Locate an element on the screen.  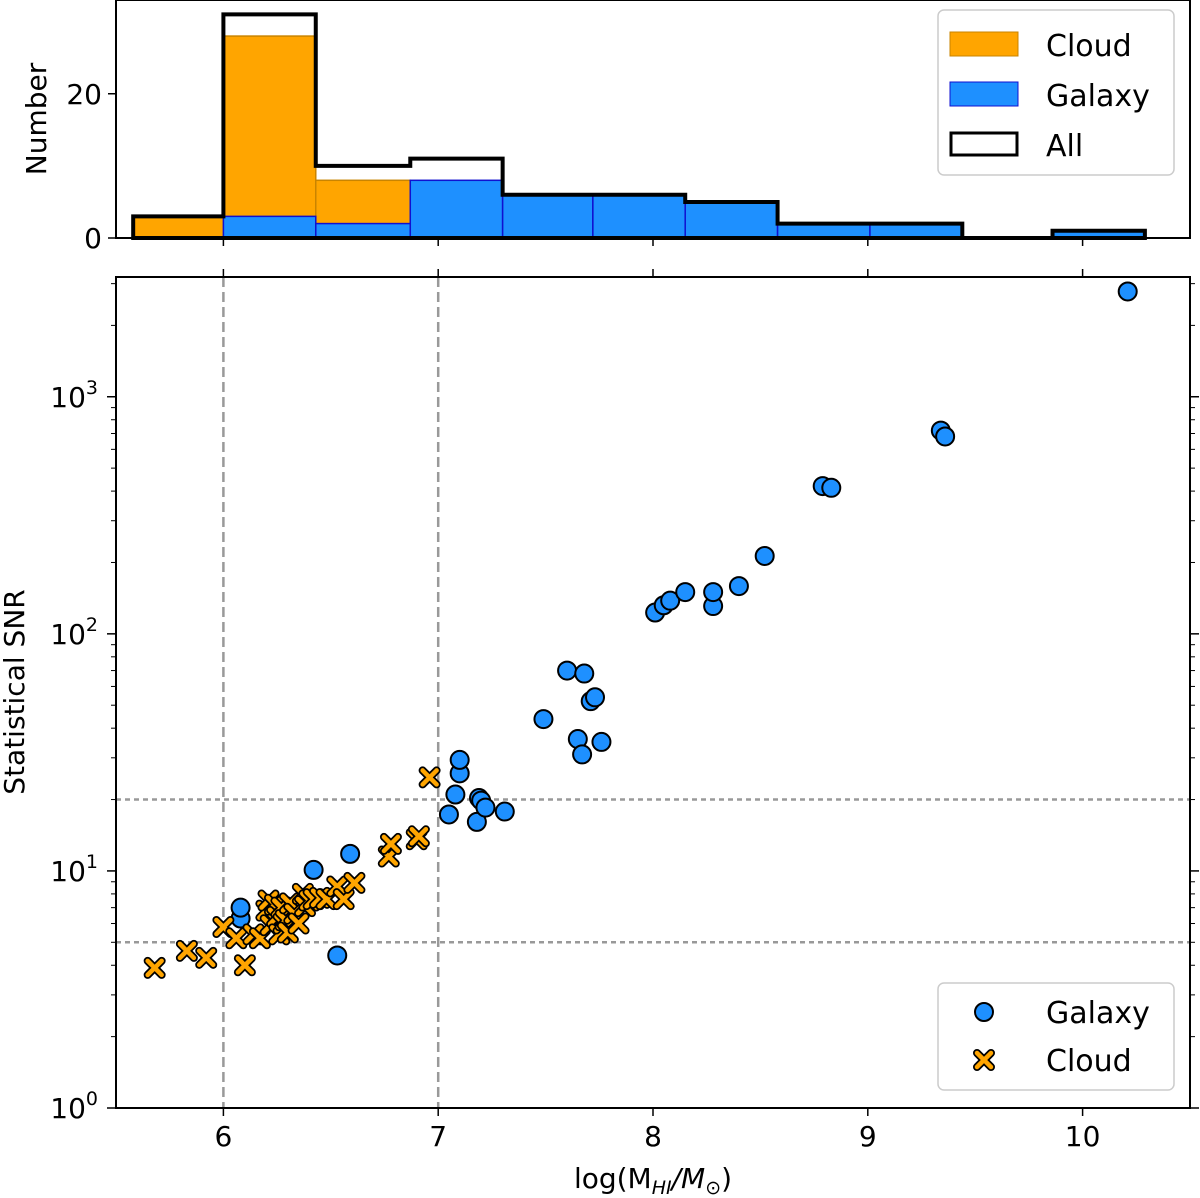
legend-marker-cloud is located at coordinates (984, 1060).